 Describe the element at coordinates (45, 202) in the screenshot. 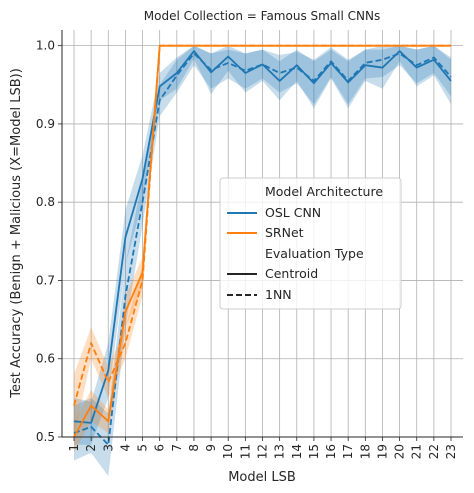

I see `y-tick-label: 0.8` at that location.